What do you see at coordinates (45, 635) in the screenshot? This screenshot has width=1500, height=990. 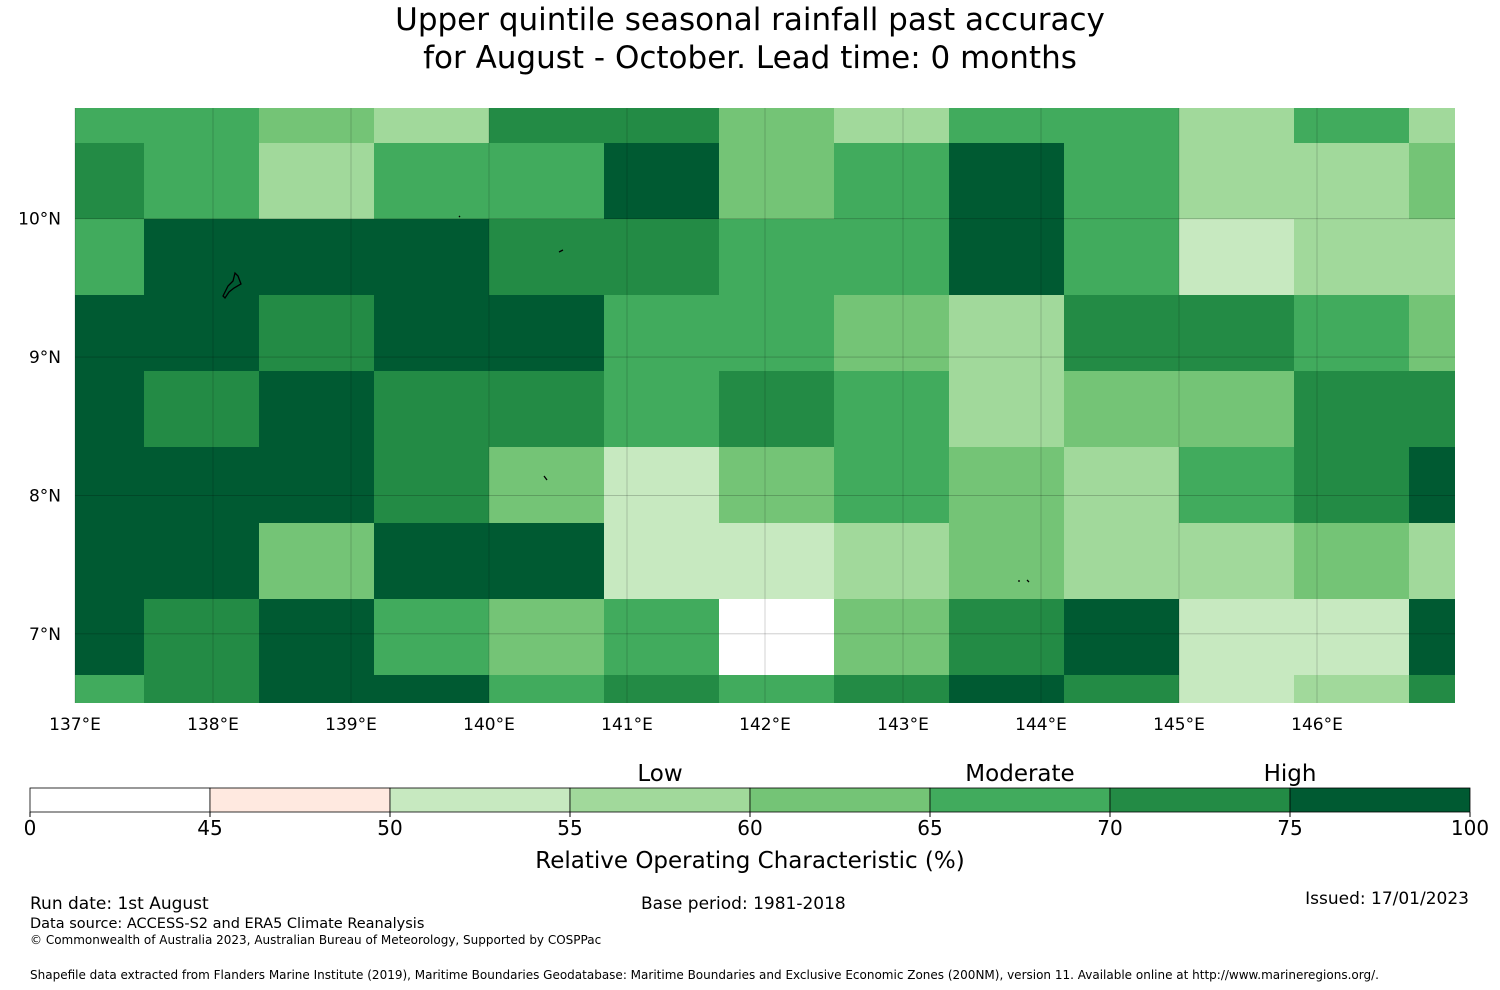 I see `latitude-label: 7°N` at bounding box center [45, 635].